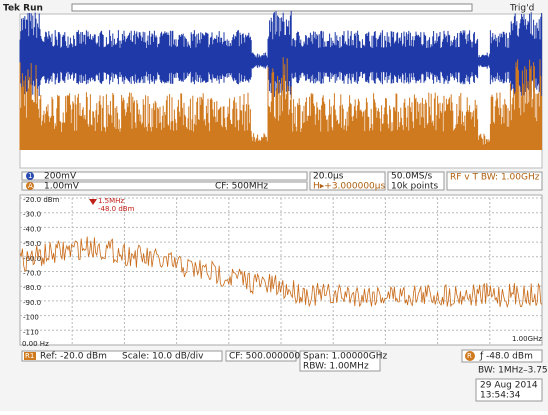  I want to click on trig-level: ƒ -48.0 dBm, so click(506, 357).